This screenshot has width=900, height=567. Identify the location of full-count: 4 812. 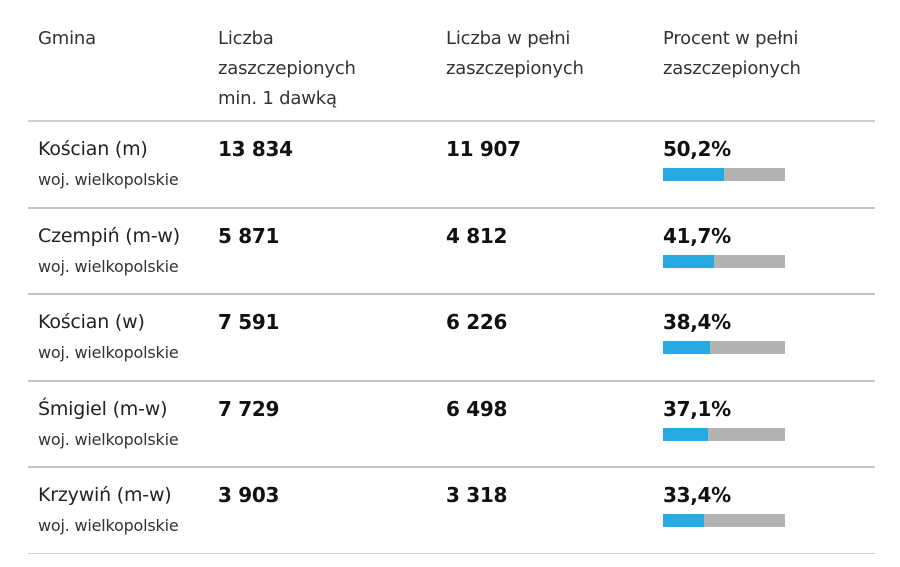
(477, 235).